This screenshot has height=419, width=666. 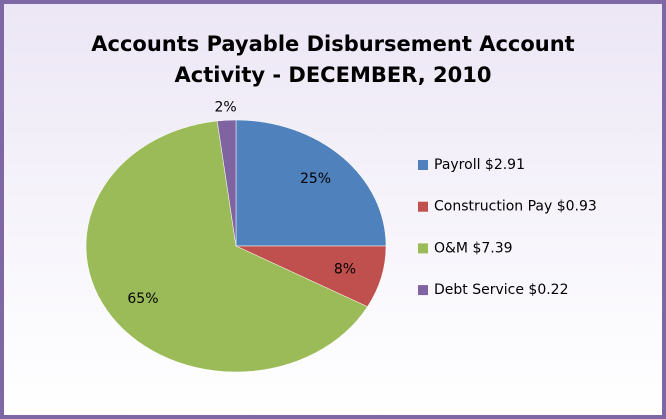 What do you see at coordinates (315, 179) in the screenshot?
I see `data-label: 25%` at bounding box center [315, 179].